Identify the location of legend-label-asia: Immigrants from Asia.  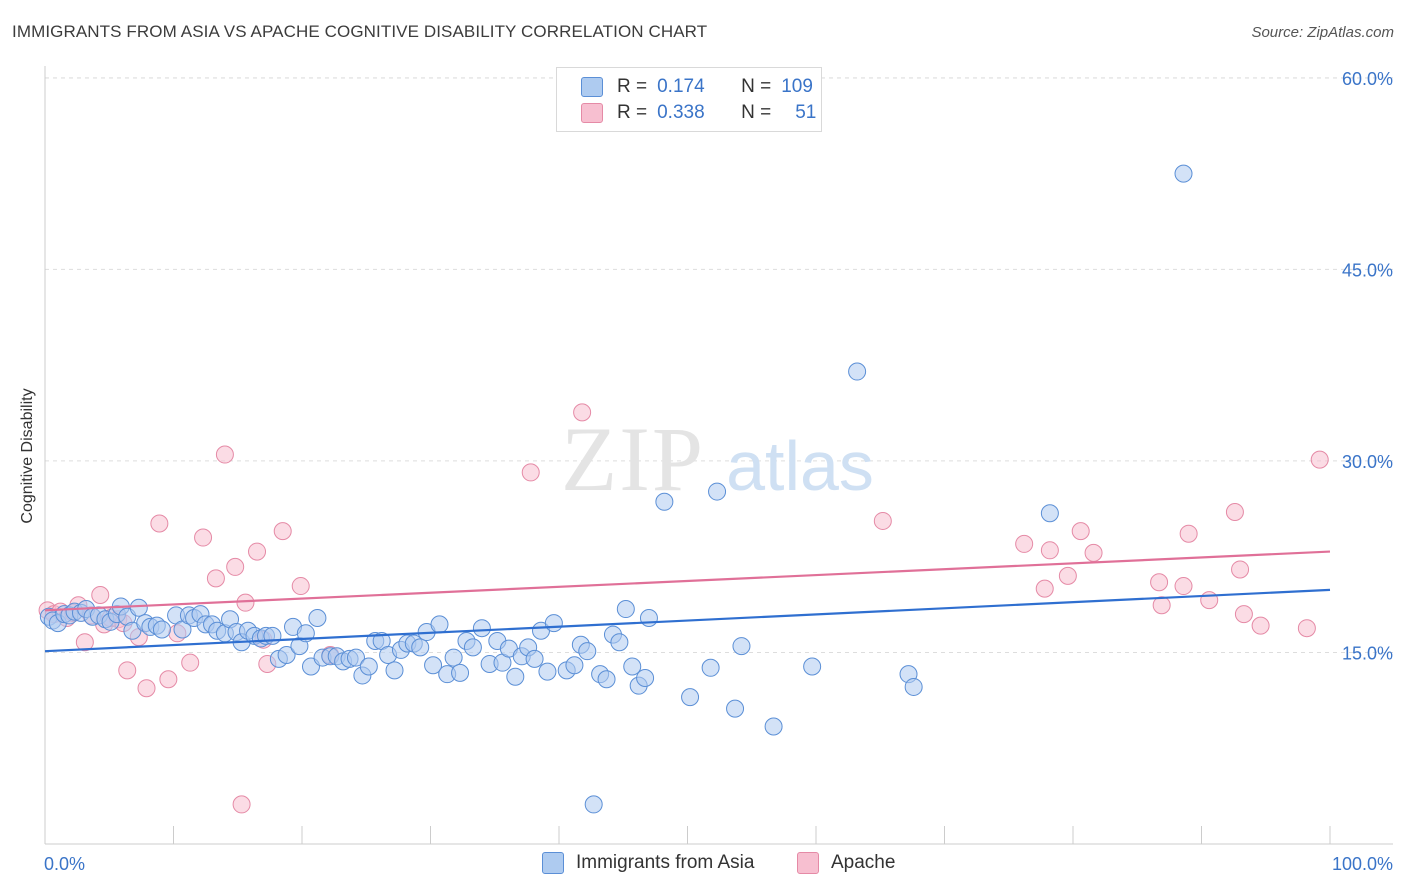
(665, 862).